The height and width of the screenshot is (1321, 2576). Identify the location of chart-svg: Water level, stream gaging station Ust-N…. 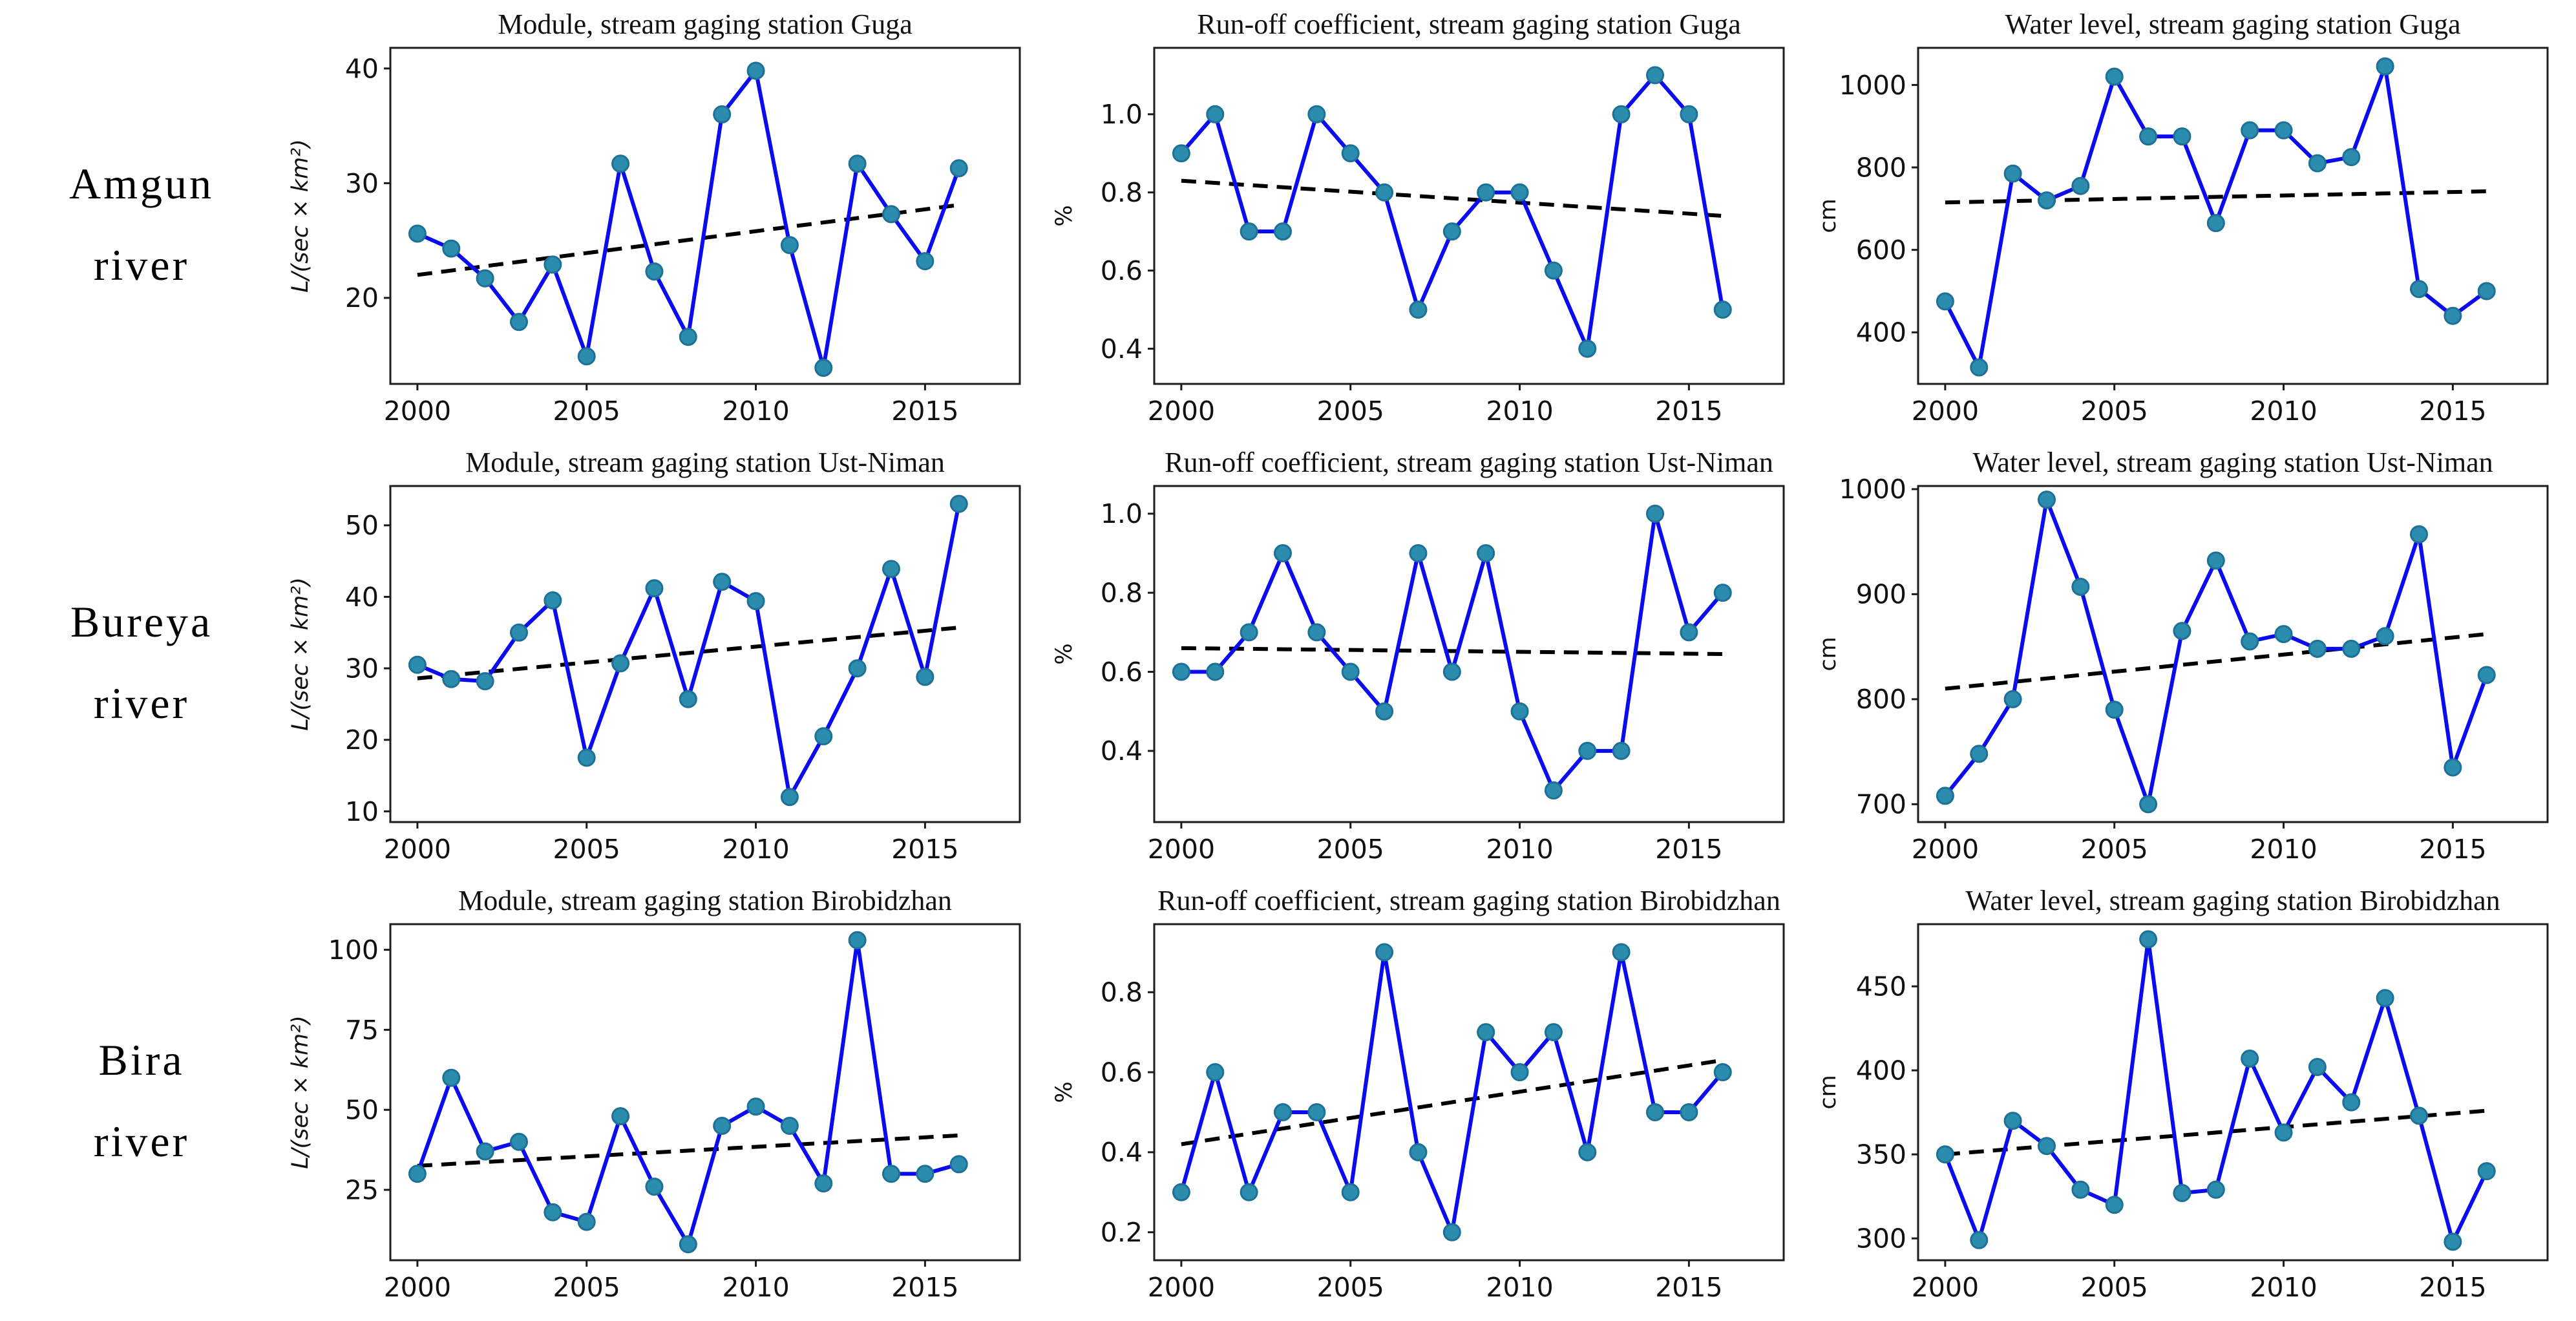
(2182, 656).